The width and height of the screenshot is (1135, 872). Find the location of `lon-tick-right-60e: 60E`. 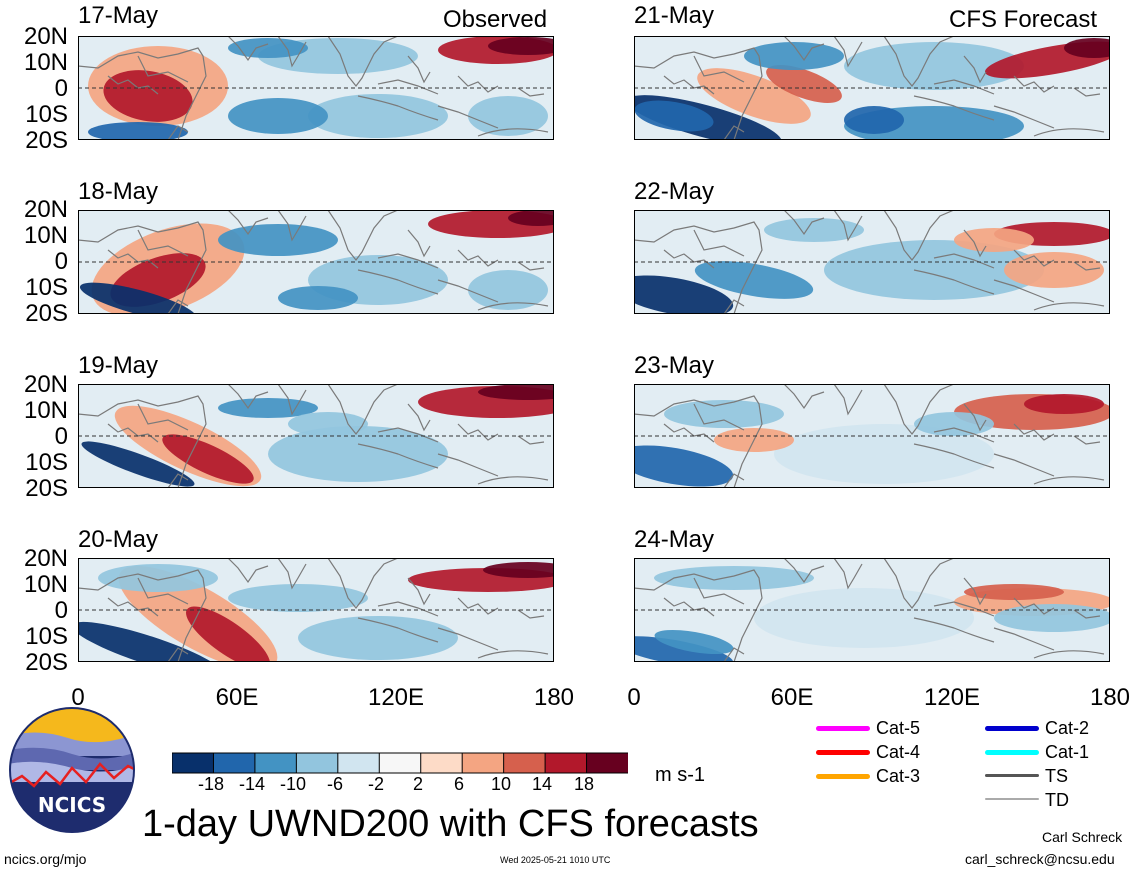

lon-tick-right-60e: 60E is located at coordinates (792, 697).